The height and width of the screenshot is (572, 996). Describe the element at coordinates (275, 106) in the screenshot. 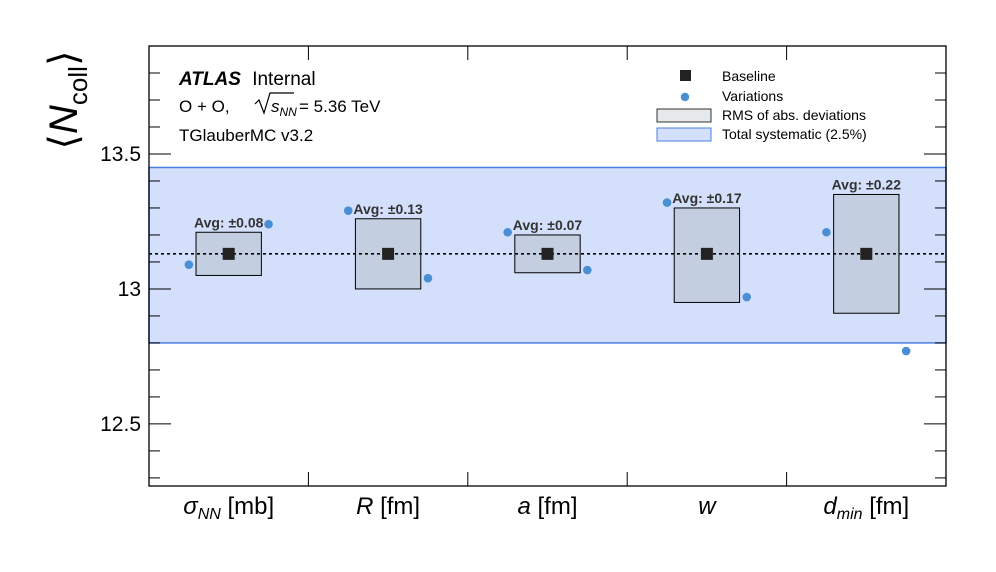

I see `energy-symbol: s` at that location.